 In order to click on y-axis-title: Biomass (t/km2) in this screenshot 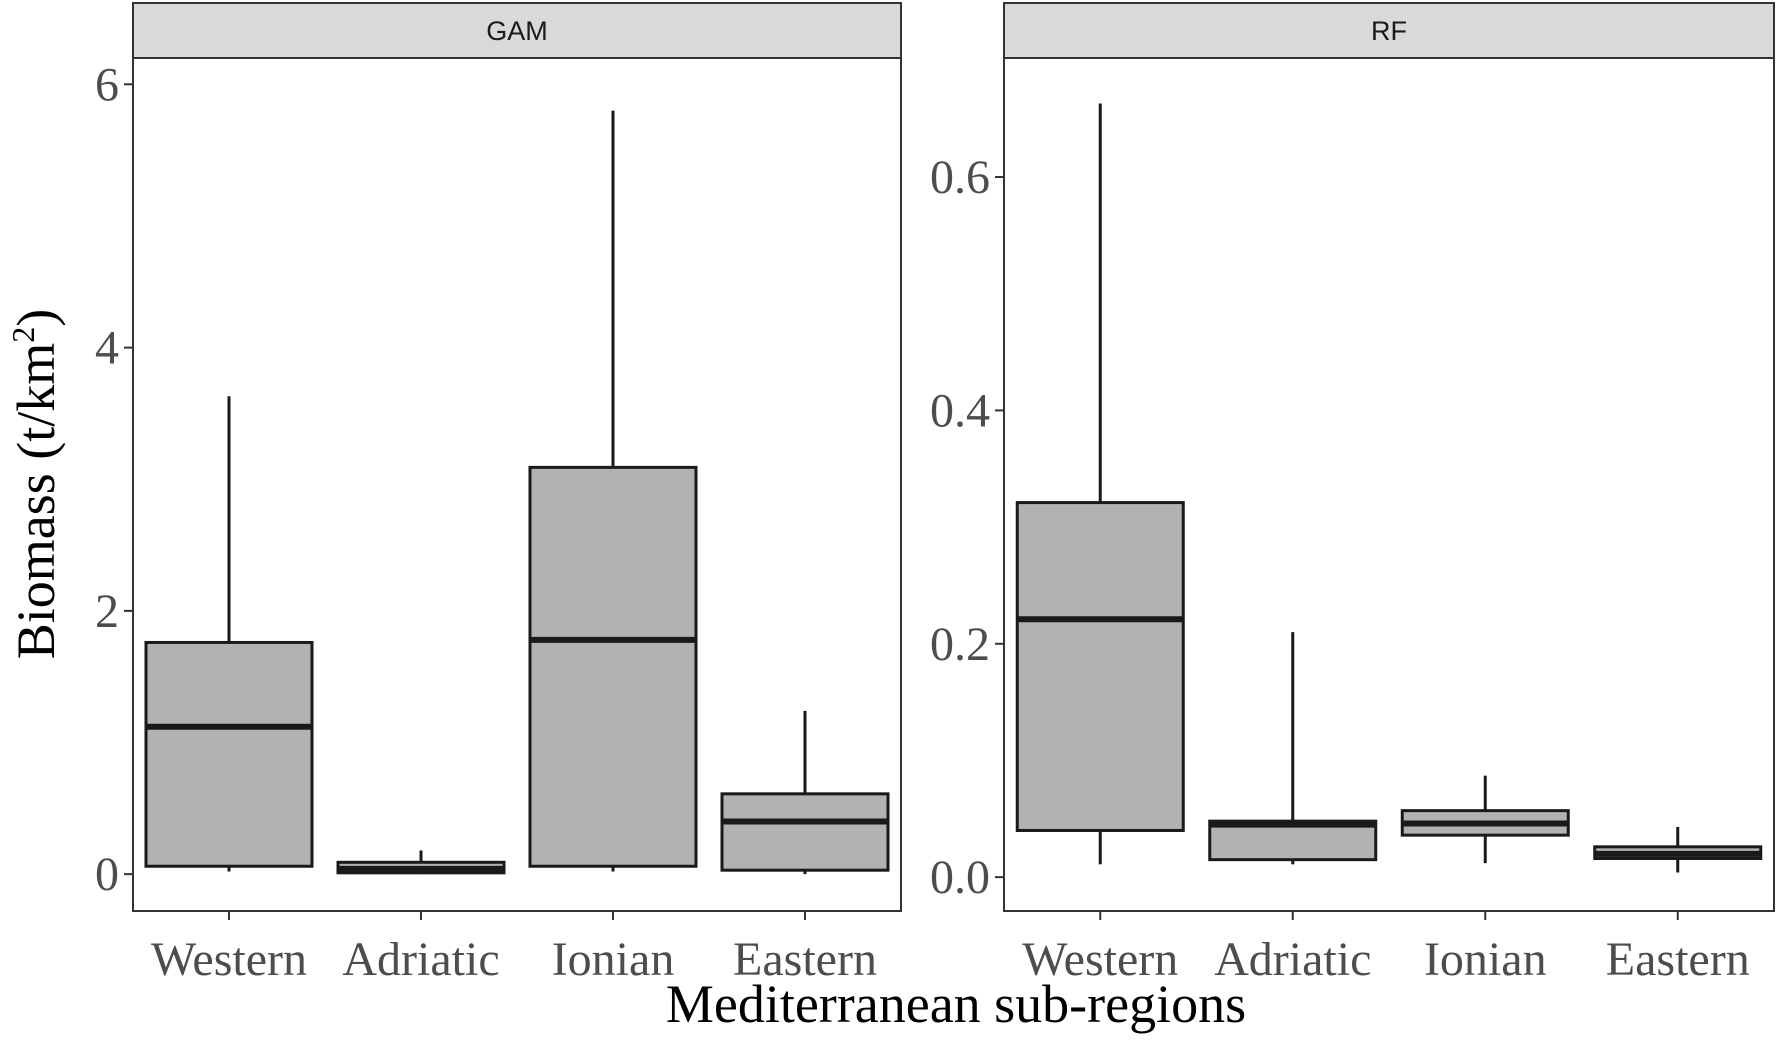, I will do `click(35, 484)`.